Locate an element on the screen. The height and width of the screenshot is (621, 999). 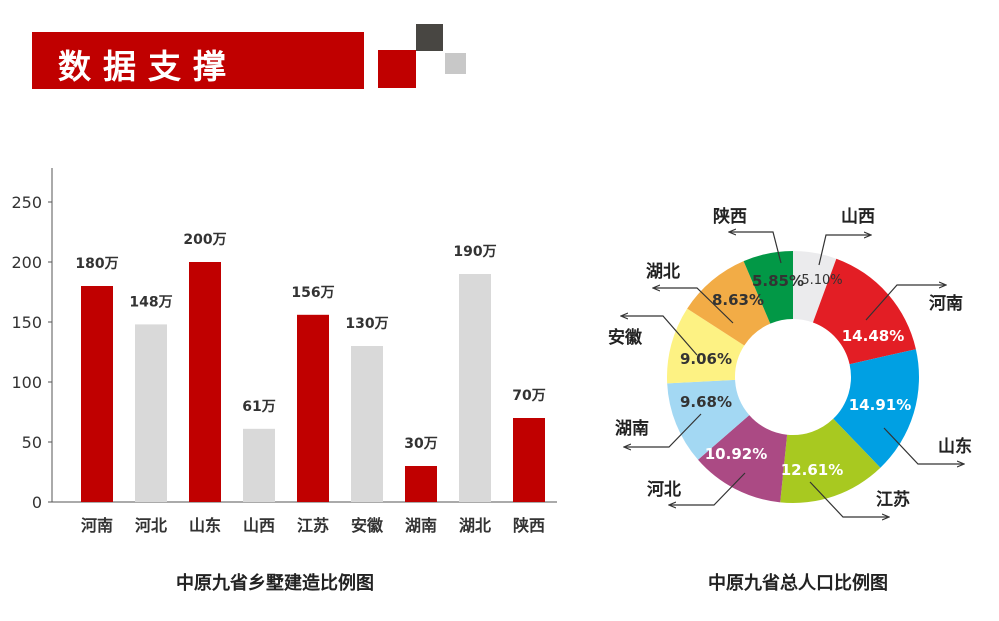
donut-slice-河北 is located at coordinates (743, 459).